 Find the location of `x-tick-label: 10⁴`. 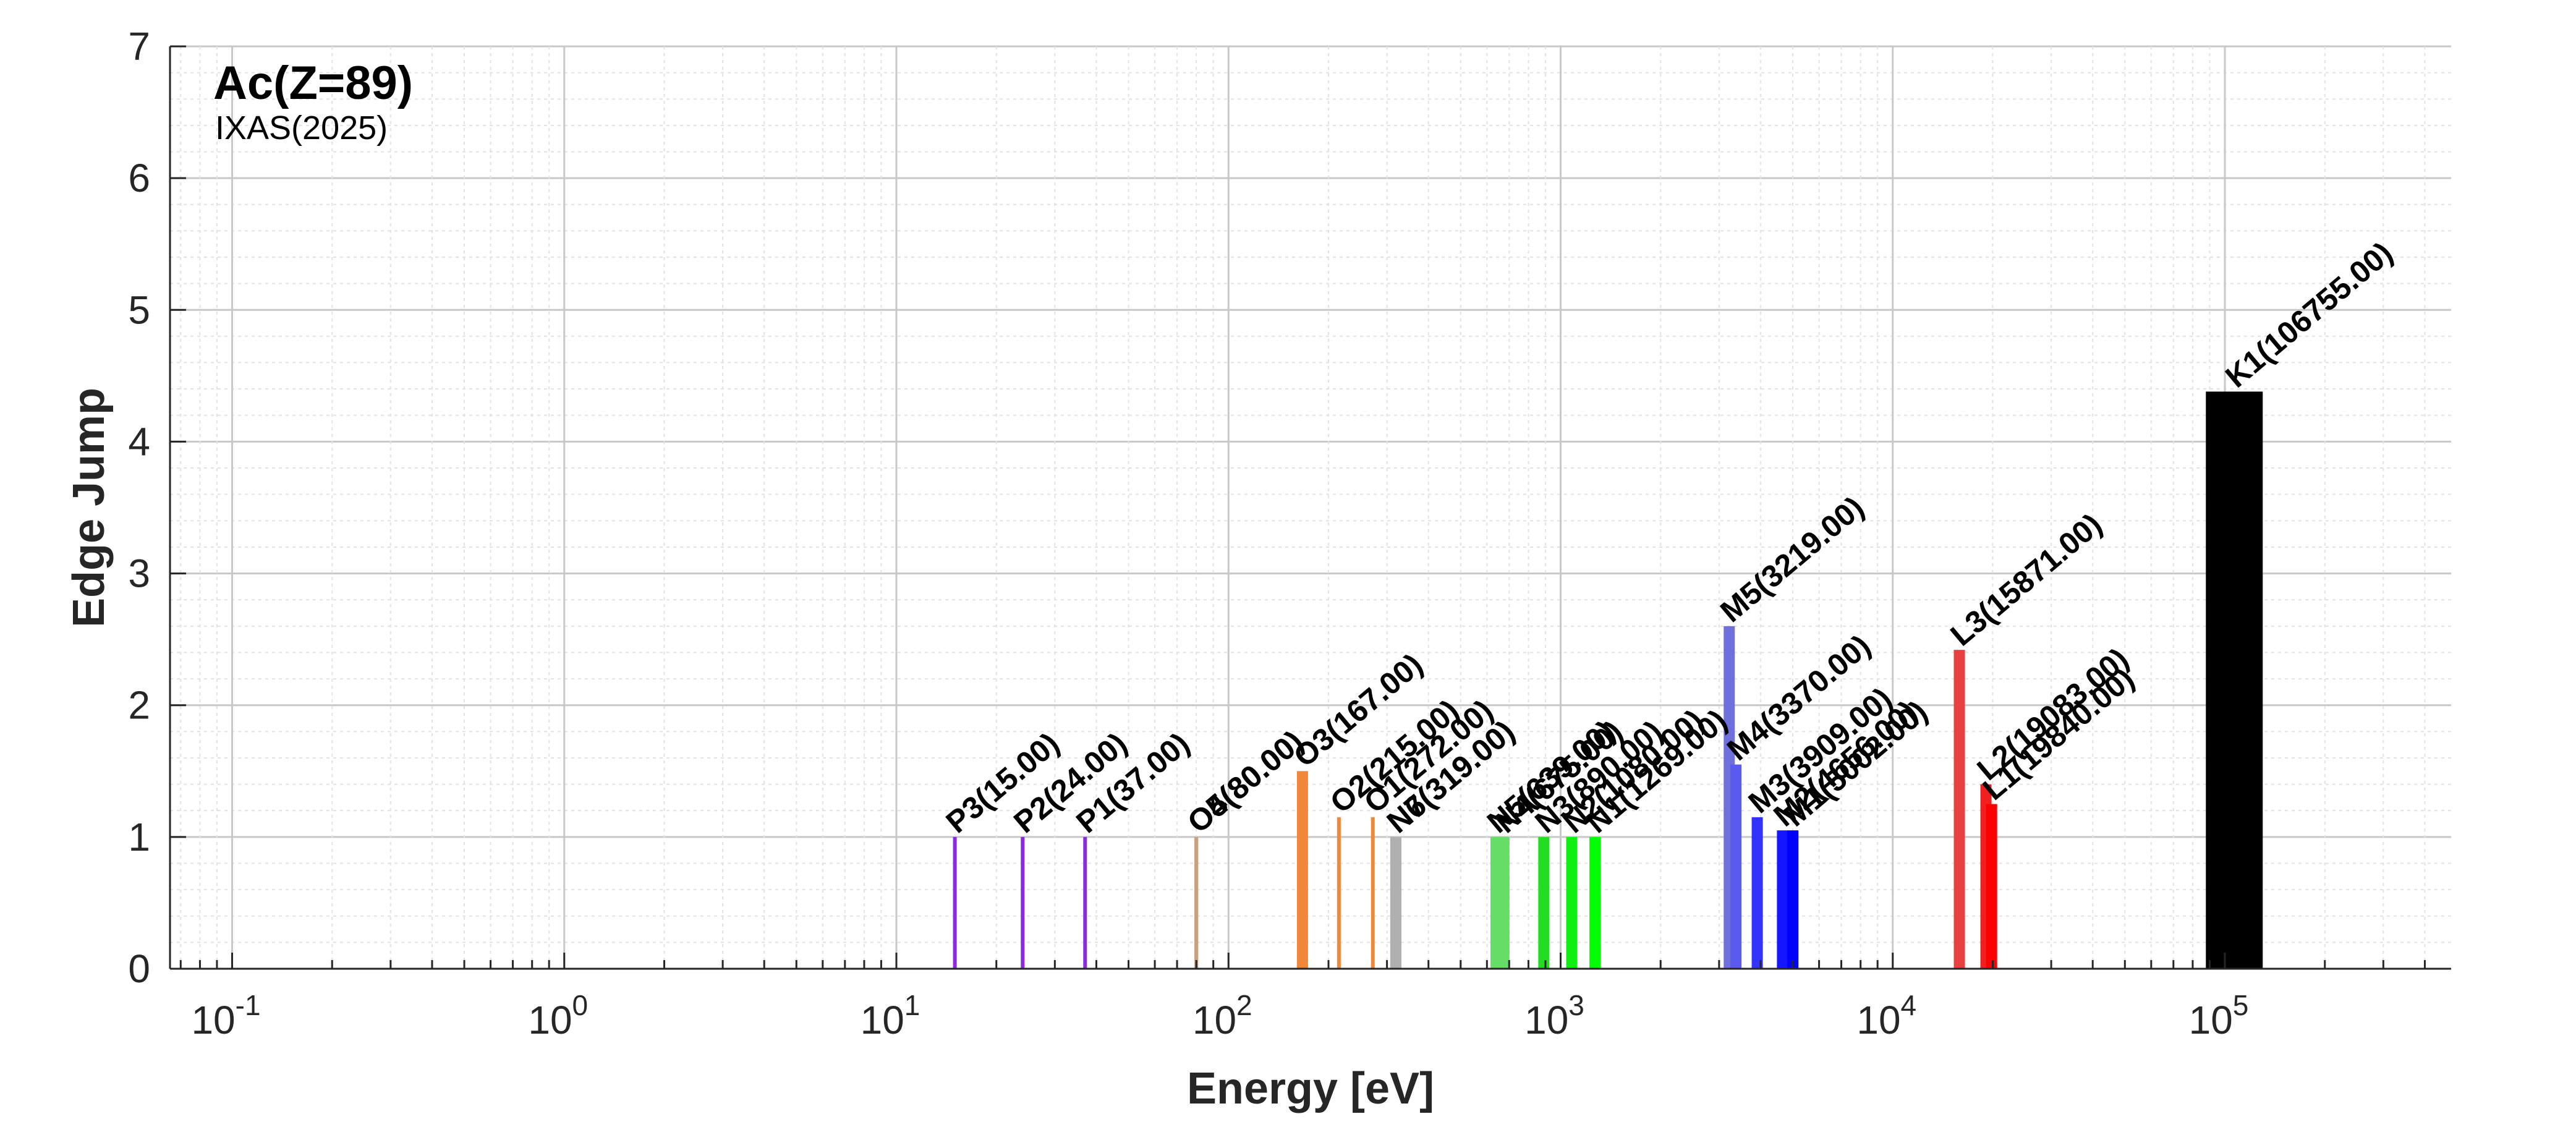

x-tick-label: 10⁴ is located at coordinates (1886, 1015).